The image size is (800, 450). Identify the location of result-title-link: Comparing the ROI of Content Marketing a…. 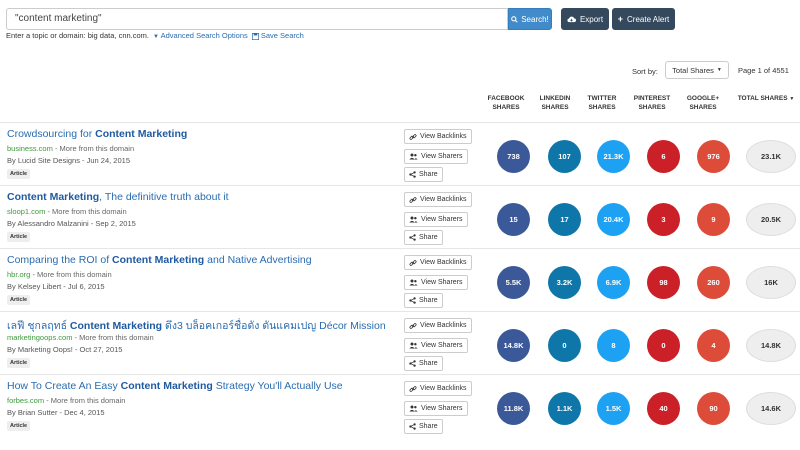
(159, 260).